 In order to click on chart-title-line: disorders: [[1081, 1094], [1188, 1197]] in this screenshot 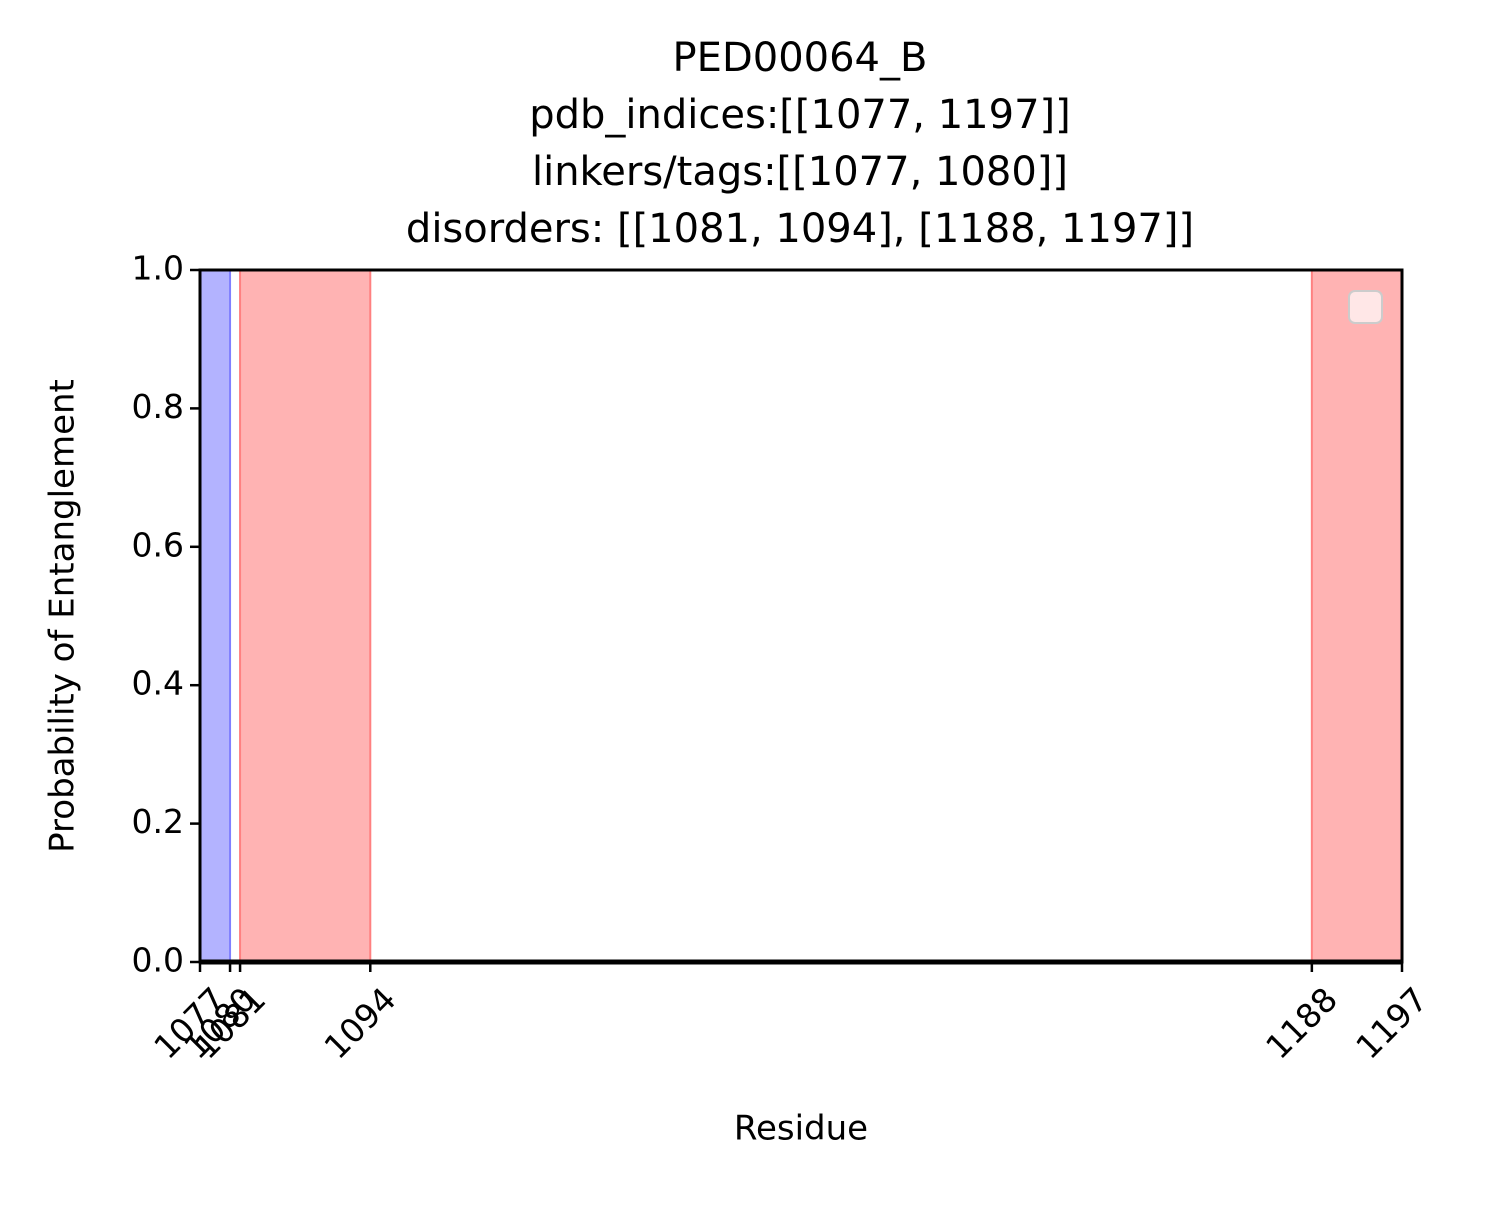, I will do `click(800, 229)`.